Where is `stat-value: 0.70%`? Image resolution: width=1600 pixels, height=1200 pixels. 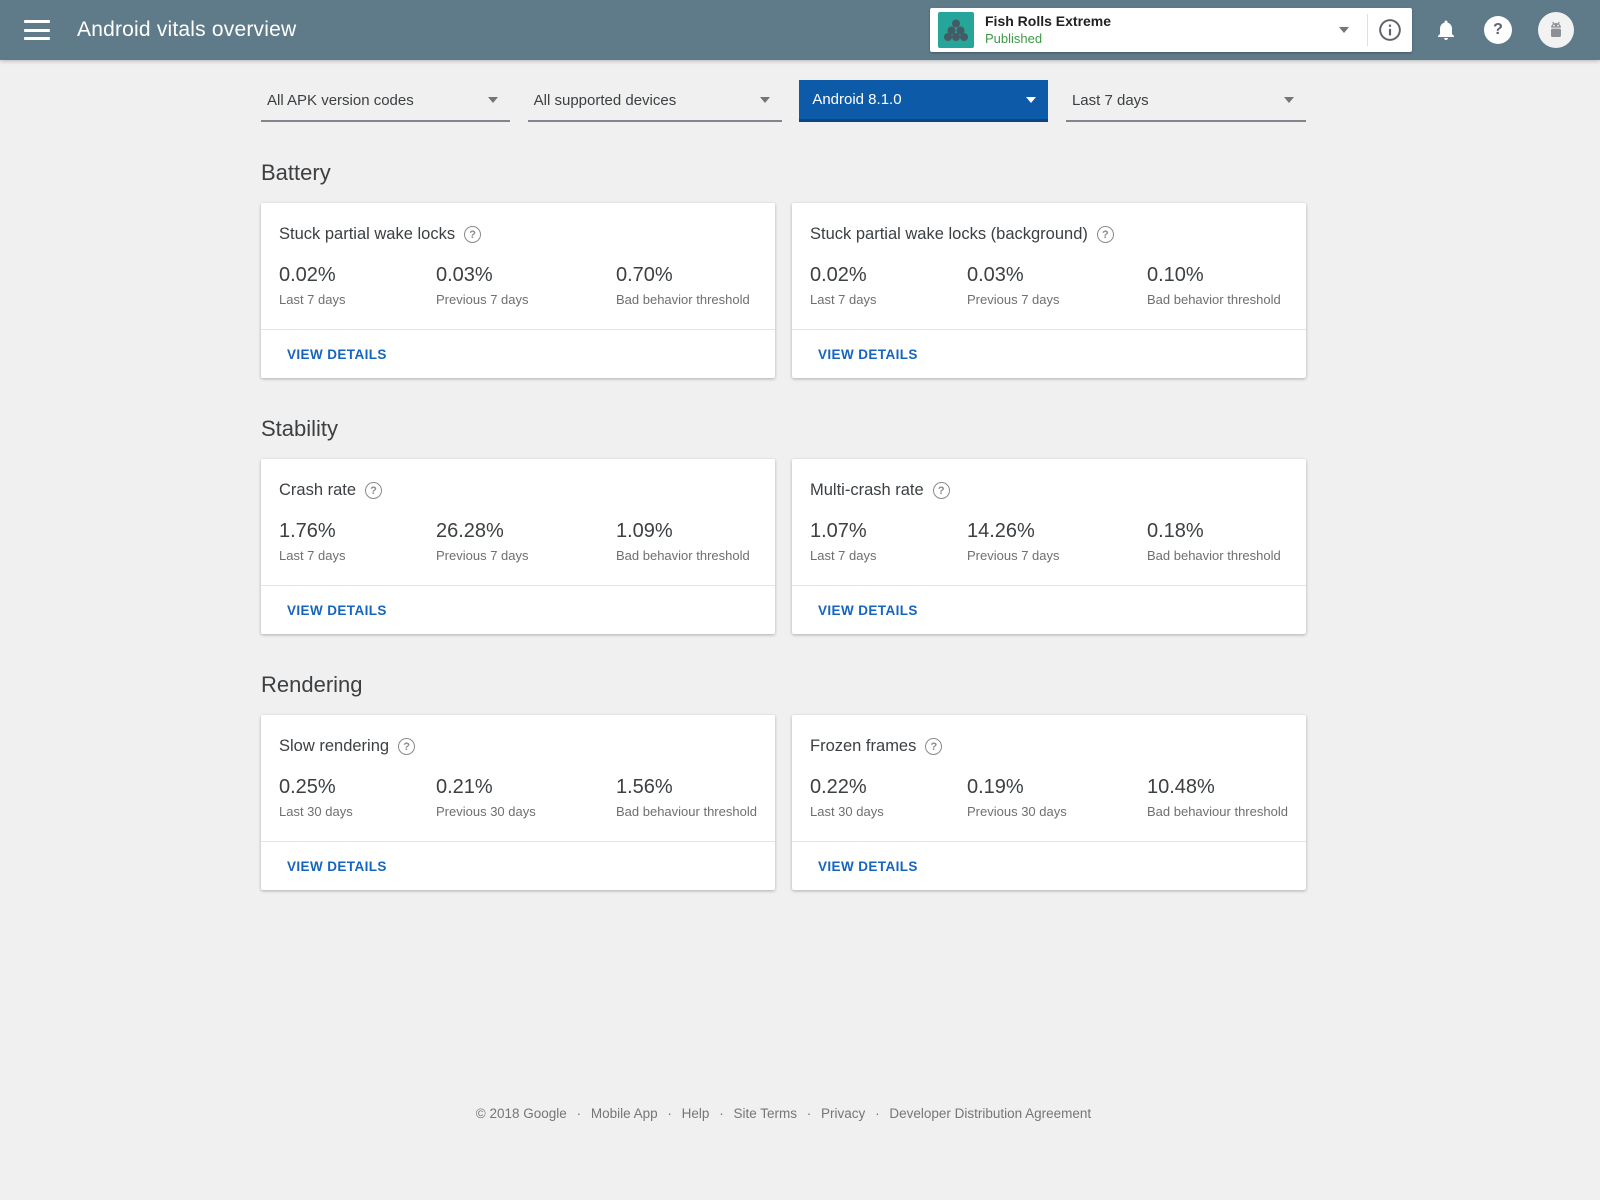 stat-value: 0.70% is located at coordinates (644, 275).